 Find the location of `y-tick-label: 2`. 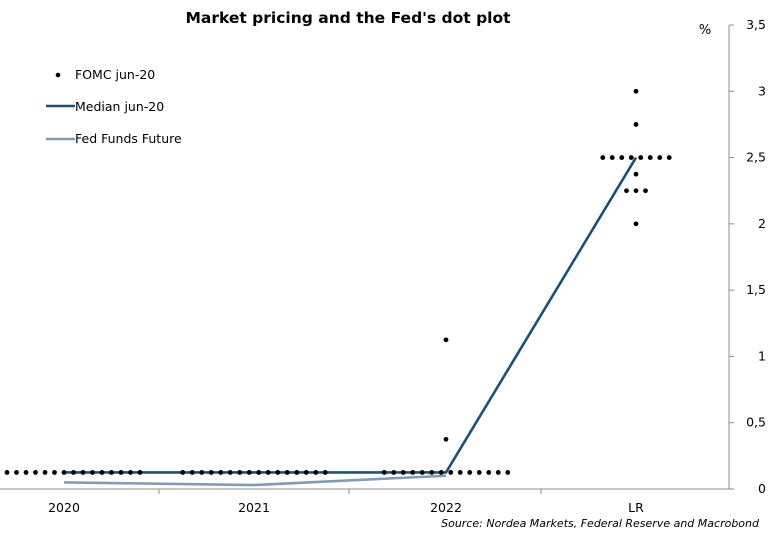

y-tick-label: 2 is located at coordinates (762, 223).